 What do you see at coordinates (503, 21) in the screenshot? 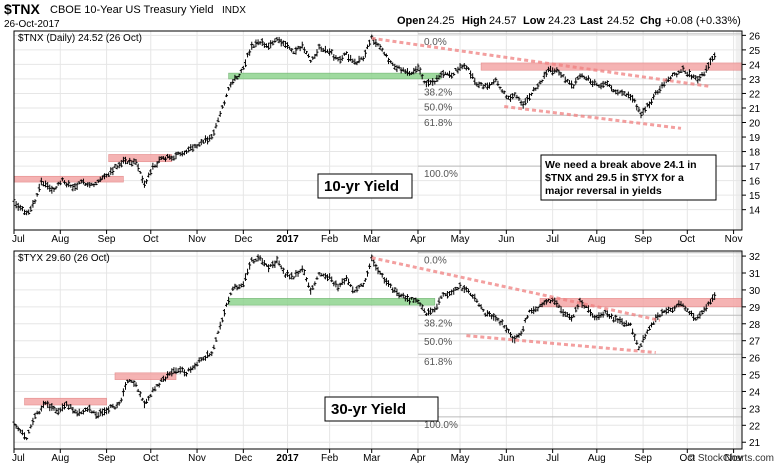
I see `header-high-value: 24.57` at bounding box center [503, 21].